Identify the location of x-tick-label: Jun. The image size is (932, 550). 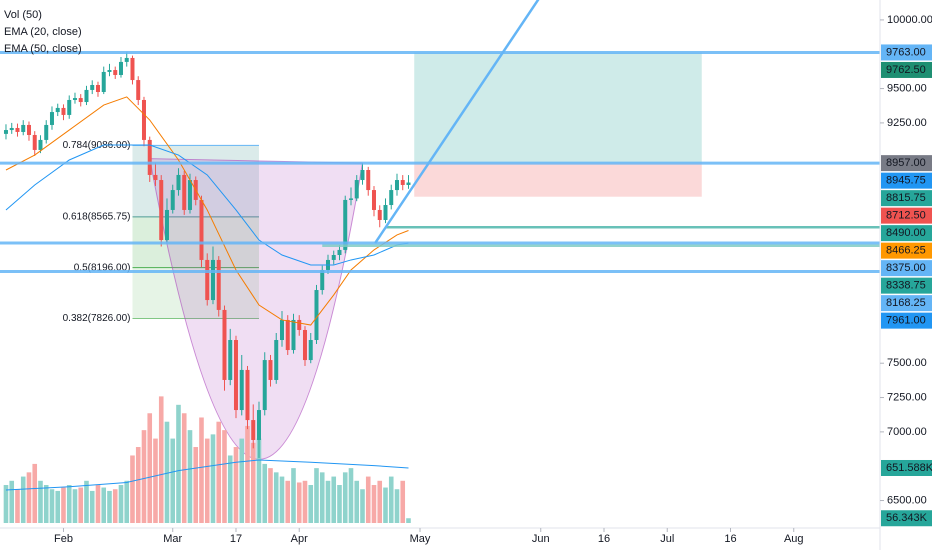
(541, 539).